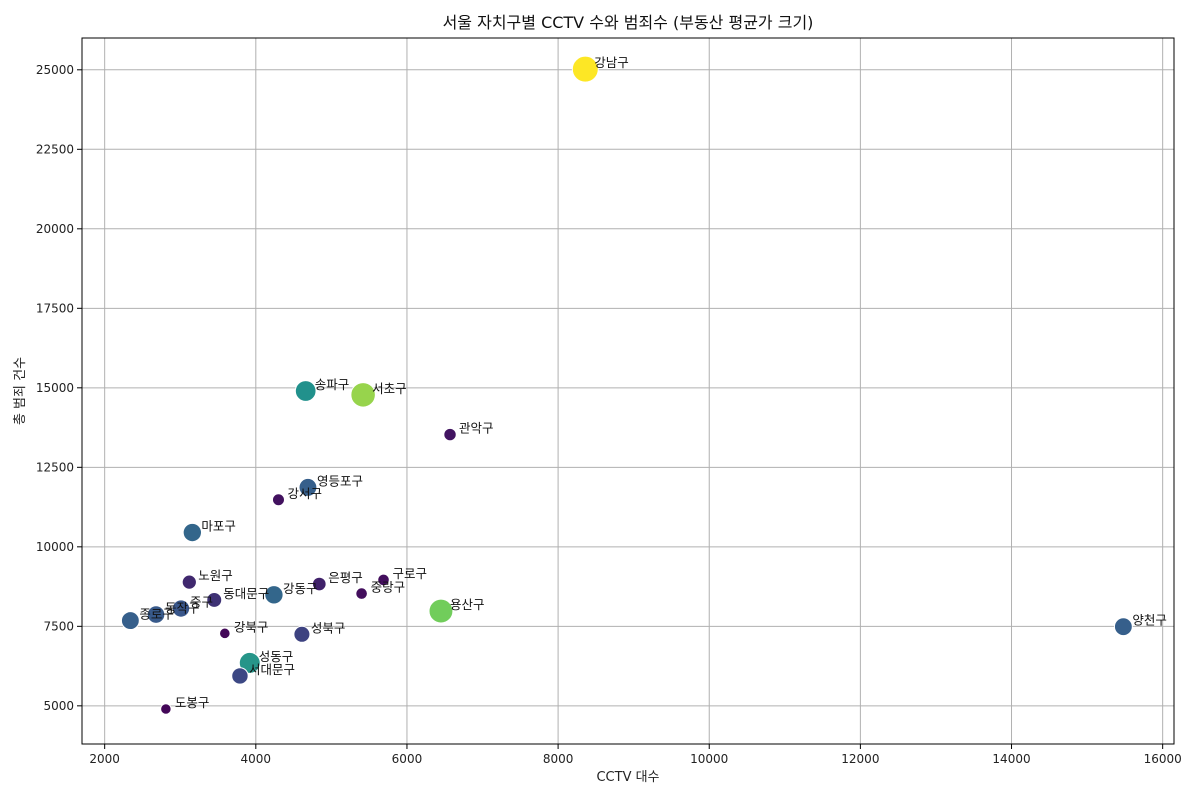 The height and width of the screenshot is (800, 1200). Describe the element at coordinates (272, 669) in the screenshot. I see `point-label: 서대문구` at that location.